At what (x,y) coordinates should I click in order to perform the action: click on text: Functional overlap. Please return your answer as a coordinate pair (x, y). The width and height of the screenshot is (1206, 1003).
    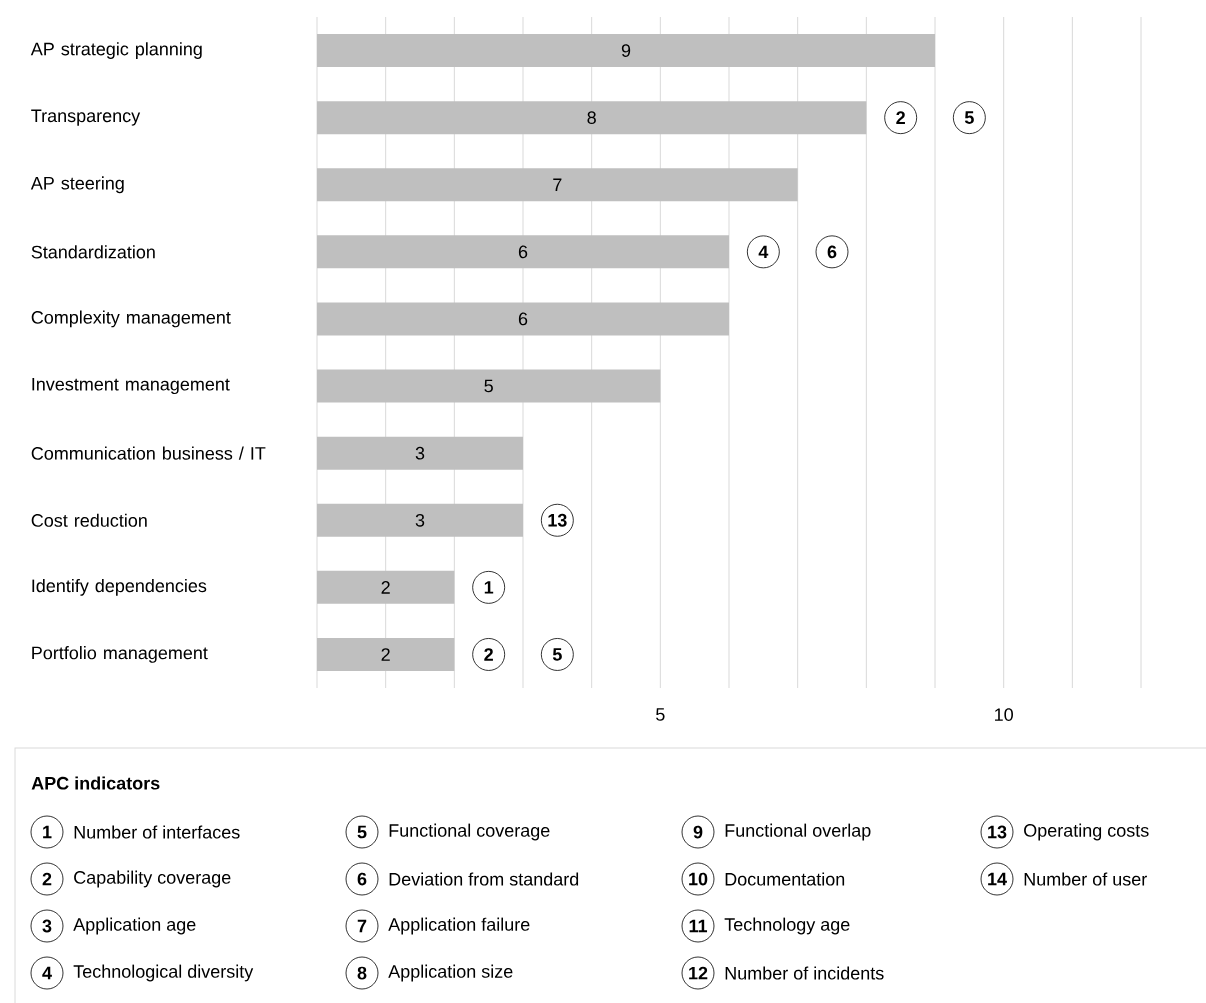
    Looking at the image, I should click on (798, 832).